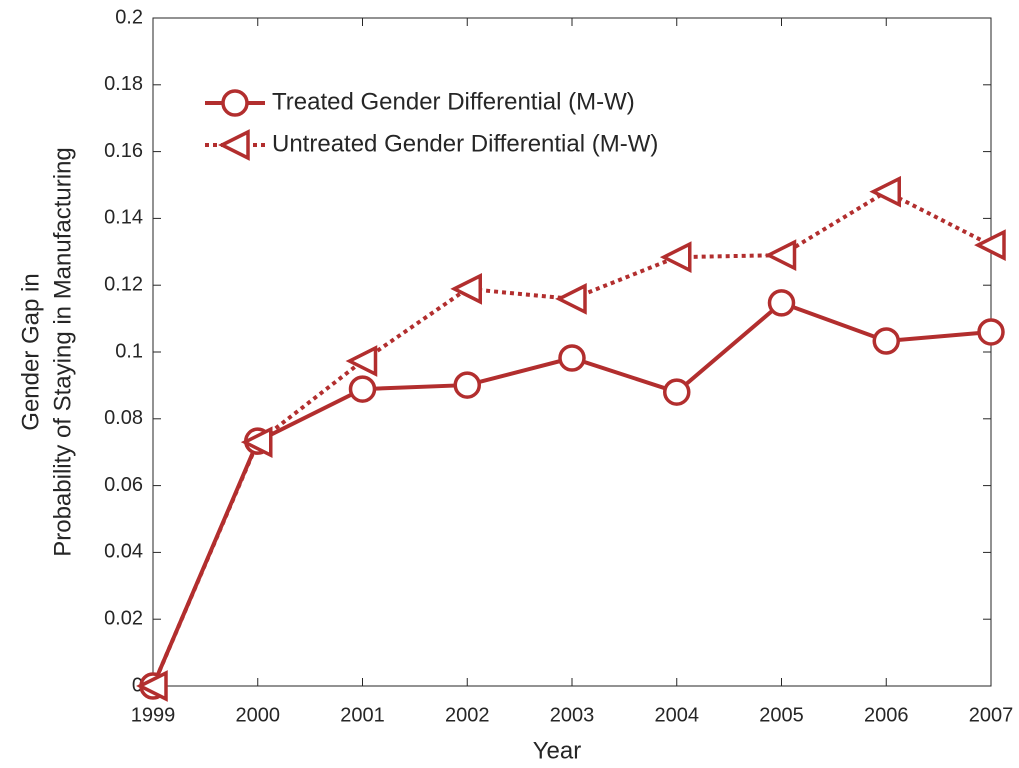 The width and height of the screenshot is (1019, 768). What do you see at coordinates (467, 715) in the screenshot?
I see `x-tick-label: 2002` at bounding box center [467, 715].